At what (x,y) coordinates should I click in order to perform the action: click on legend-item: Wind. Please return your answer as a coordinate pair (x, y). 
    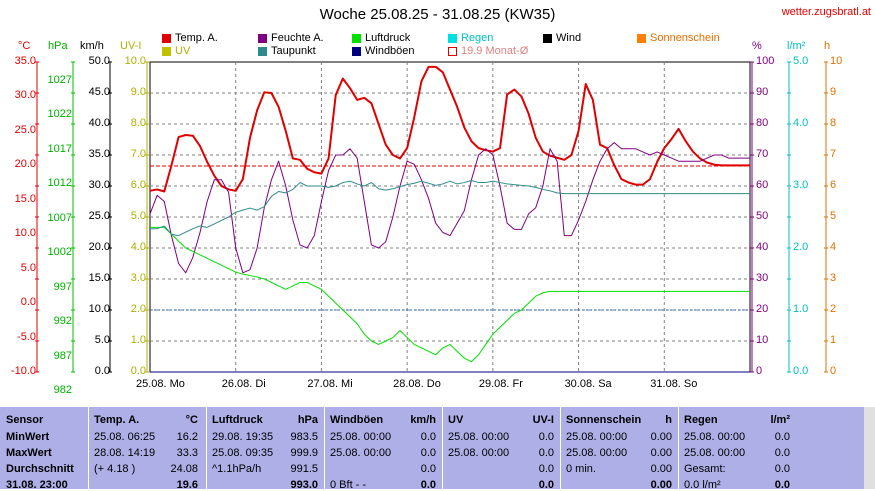
    Looking at the image, I should click on (562, 38).